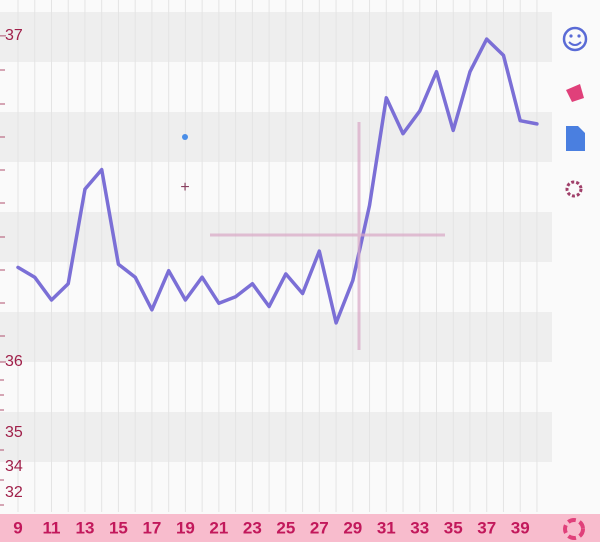 The image size is (600, 542). What do you see at coordinates (453, 527) in the screenshot?
I see `x-tick-label: 35` at bounding box center [453, 527].